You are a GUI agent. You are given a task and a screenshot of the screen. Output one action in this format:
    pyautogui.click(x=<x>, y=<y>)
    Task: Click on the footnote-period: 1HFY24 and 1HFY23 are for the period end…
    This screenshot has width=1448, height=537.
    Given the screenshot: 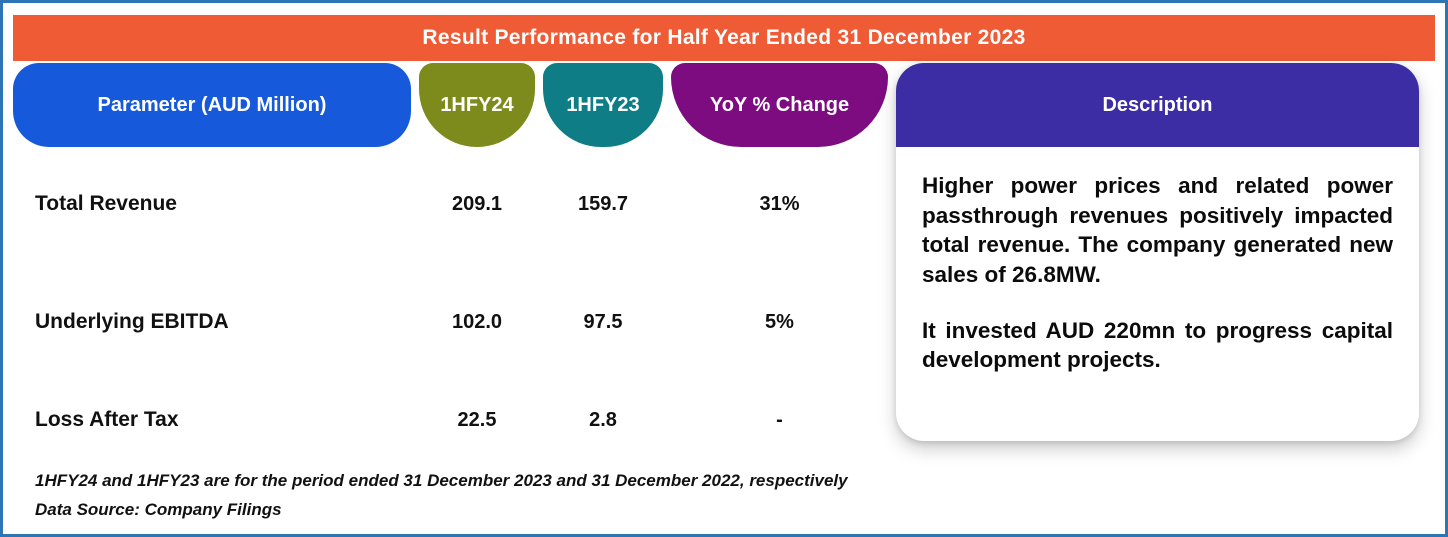 What is the action you would take?
    pyautogui.click(x=441, y=480)
    